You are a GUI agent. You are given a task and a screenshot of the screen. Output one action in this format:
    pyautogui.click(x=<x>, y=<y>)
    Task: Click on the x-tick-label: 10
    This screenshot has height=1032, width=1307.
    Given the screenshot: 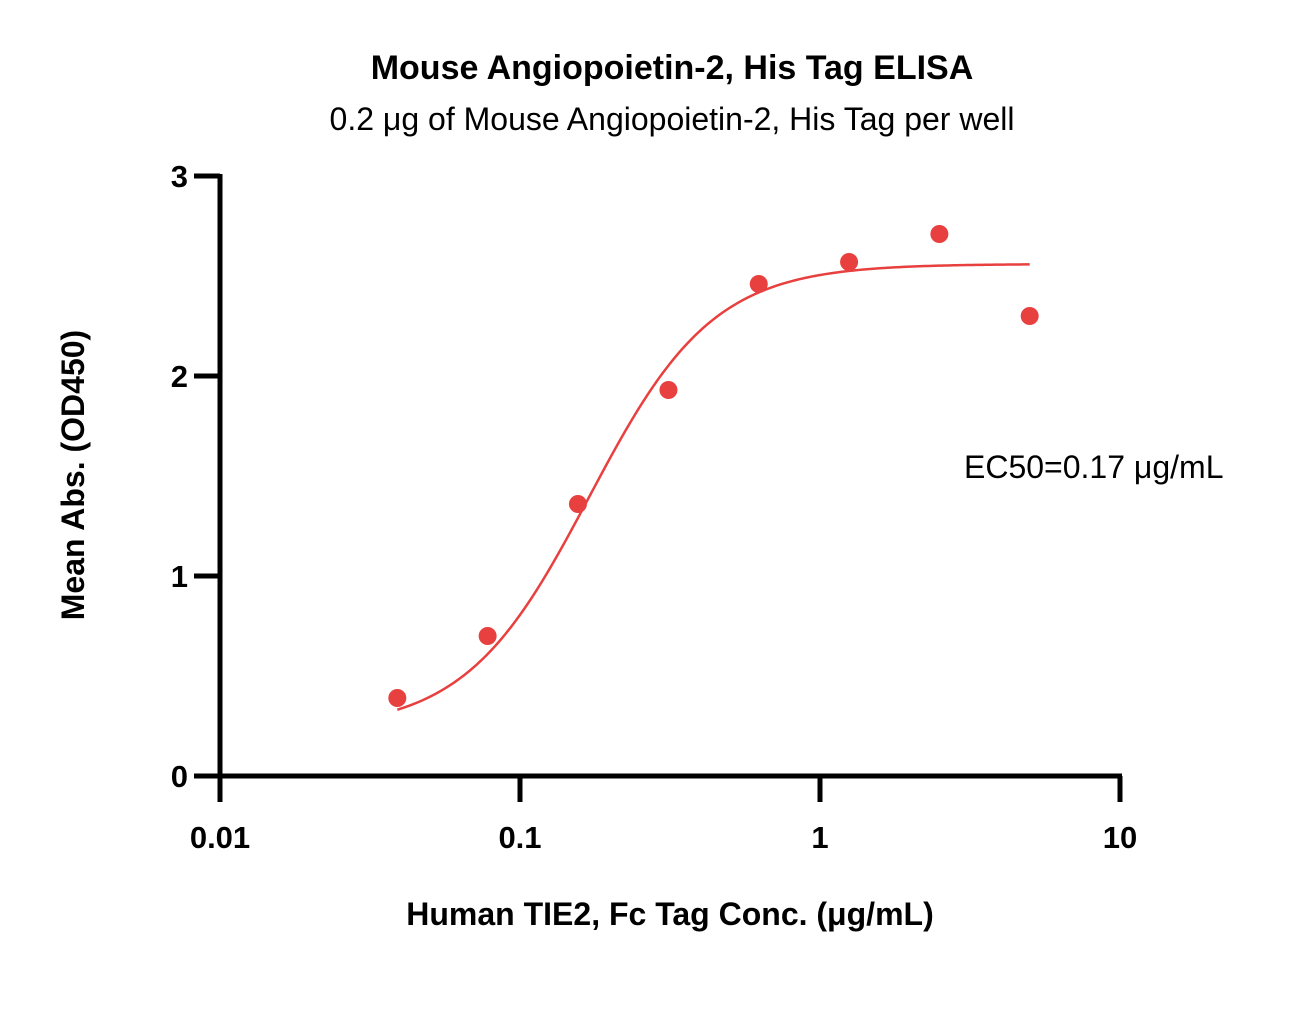 What is the action you would take?
    pyautogui.click(x=1120, y=837)
    